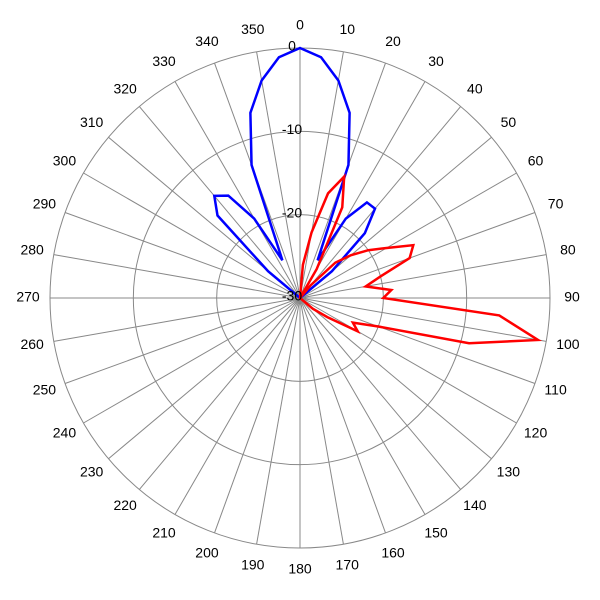 The height and width of the screenshot is (600, 600). What do you see at coordinates (164, 532) in the screenshot?
I see `theta-tick-label: 210` at bounding box center [164, 532].